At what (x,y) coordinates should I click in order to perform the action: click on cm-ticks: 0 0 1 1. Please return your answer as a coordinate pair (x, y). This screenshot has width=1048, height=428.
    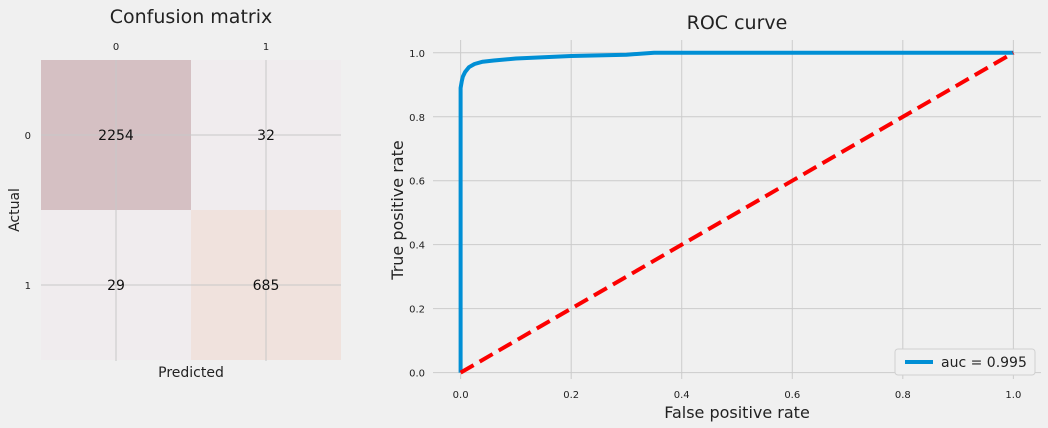
    Looking at the image, I should click on (147, 167).